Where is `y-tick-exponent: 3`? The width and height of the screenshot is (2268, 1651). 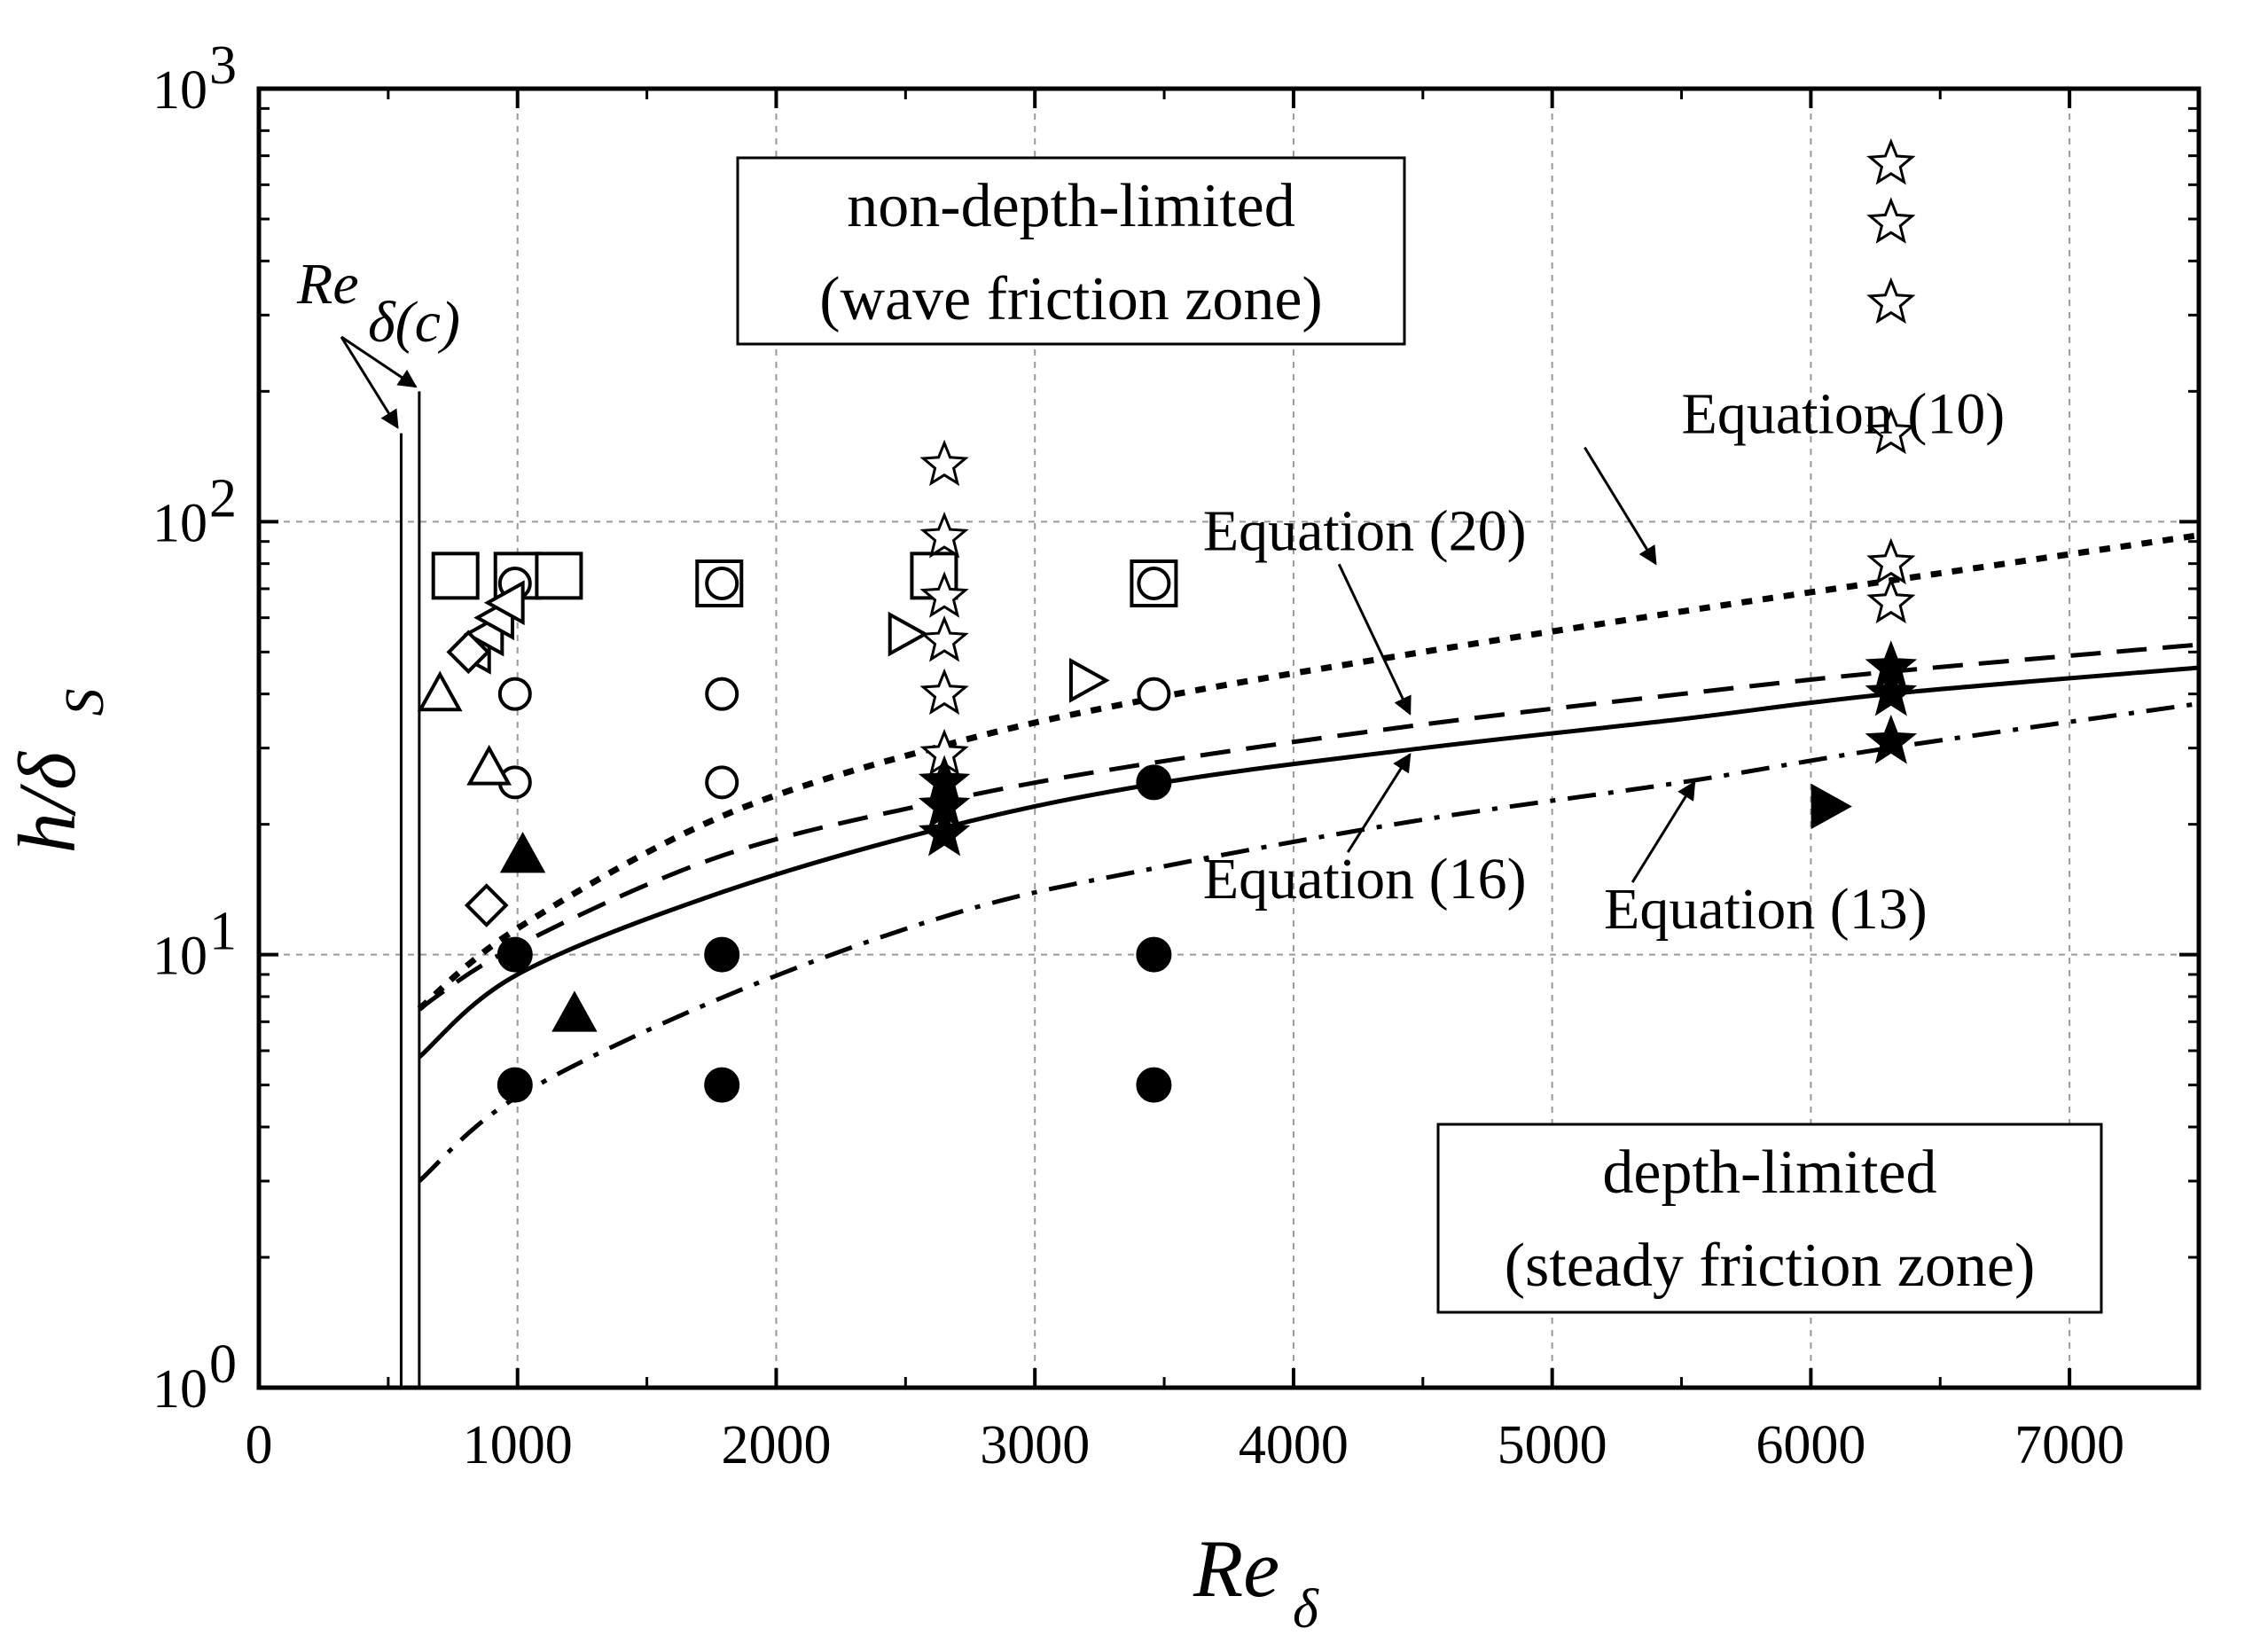 y-tick-exponent: 3 is located at coordinates (223, 65).